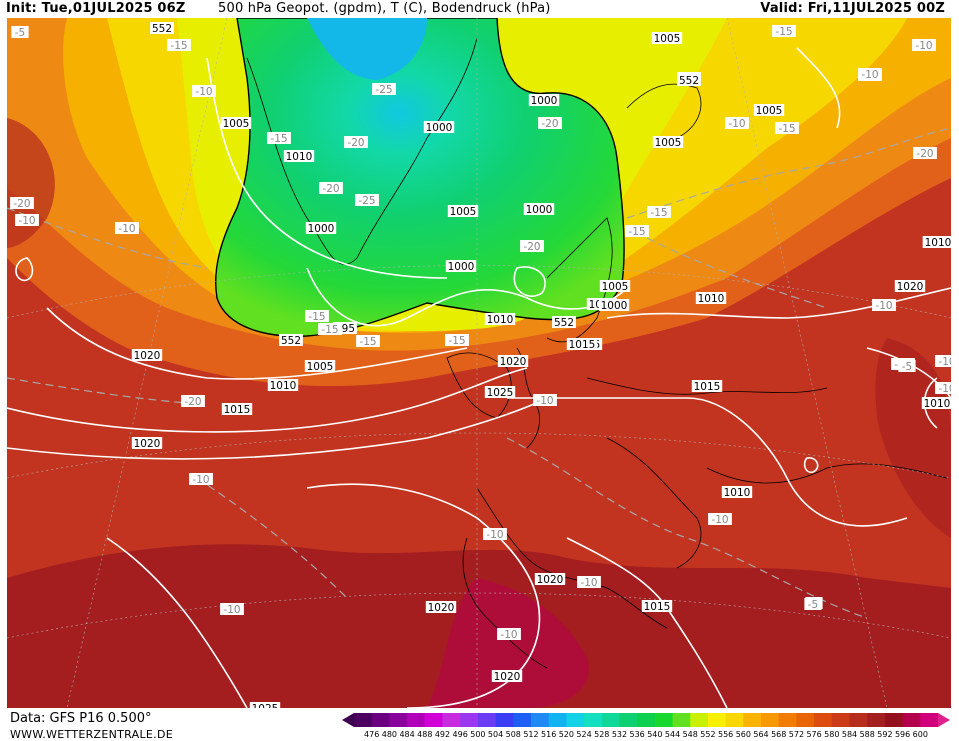  What do you see at coordinates (425, 734) in the screenshot?
I see `colorbar-tick-label: 488` at bounding box center [425, 734].